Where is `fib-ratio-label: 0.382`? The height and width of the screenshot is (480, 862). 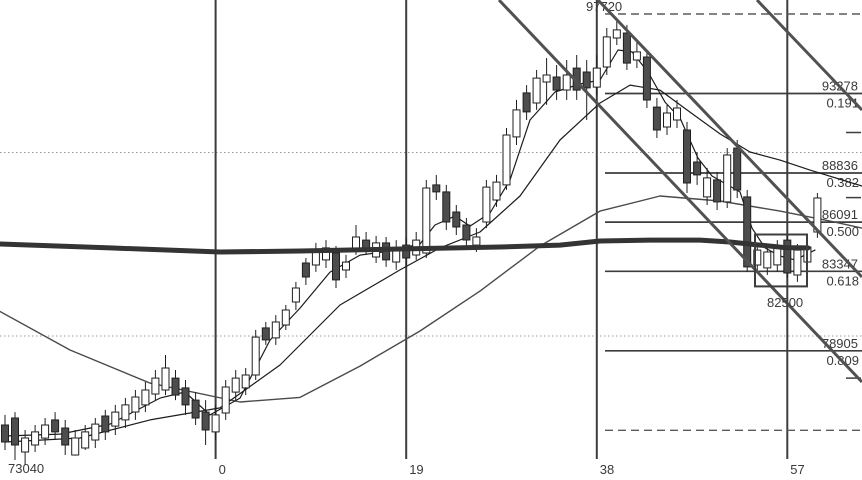 fib-ratio-label: 0.382 is located at coordinates (842, 182).